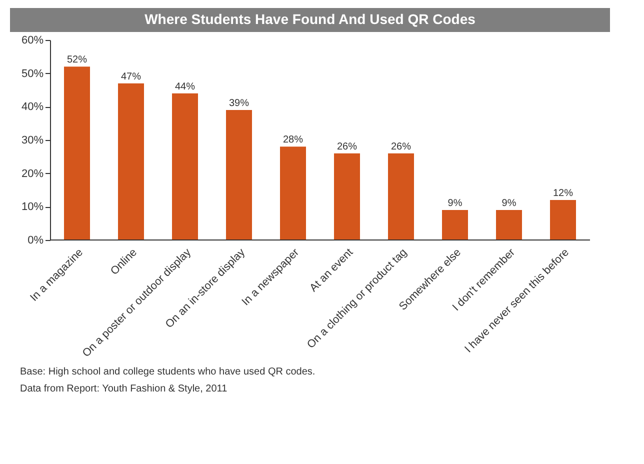  Describe the element at coordinates (36, 240) in the screenshot. I see `y-tick-label: 0%` at that location.